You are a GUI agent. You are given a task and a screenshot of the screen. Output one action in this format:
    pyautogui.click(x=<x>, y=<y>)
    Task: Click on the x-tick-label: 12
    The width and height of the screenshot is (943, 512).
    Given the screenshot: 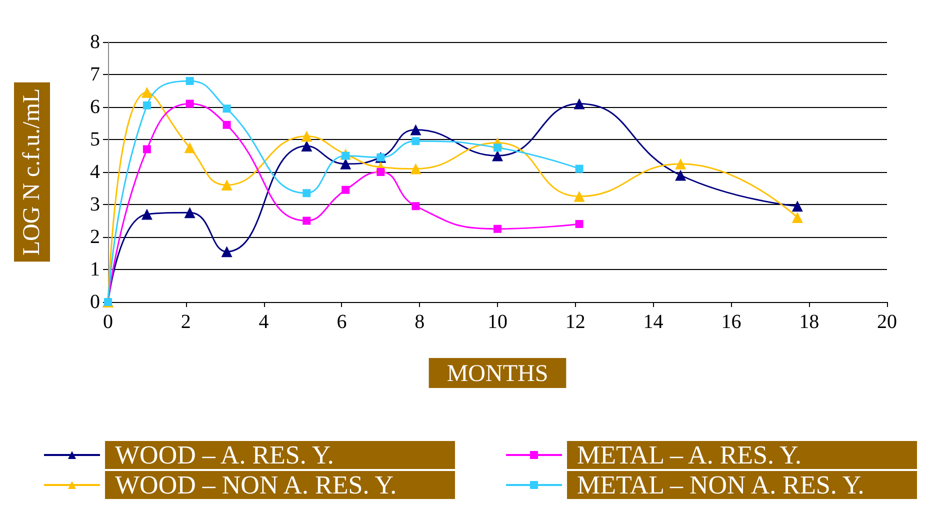 What is the action you would take?
    pyautogui.click(x=575, y=322)
    